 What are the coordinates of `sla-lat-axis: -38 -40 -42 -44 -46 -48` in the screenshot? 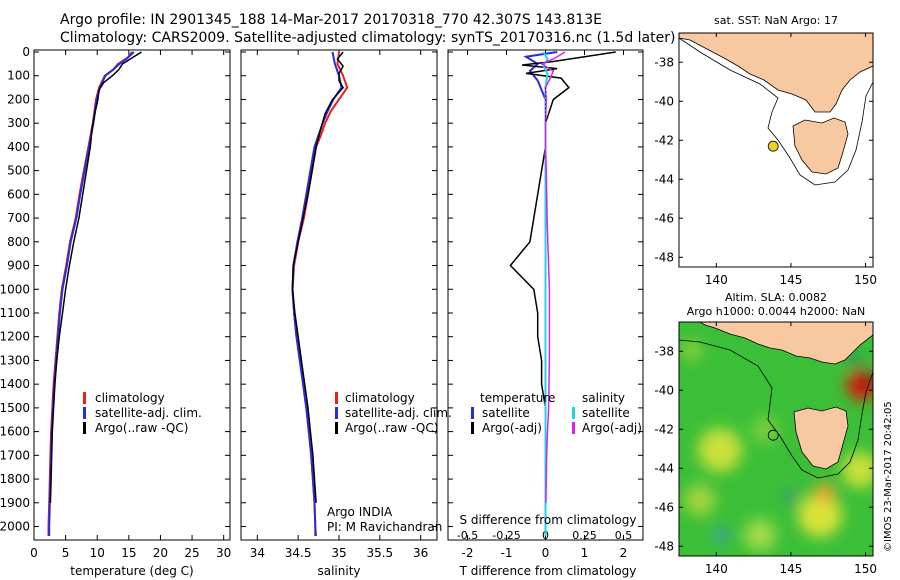 It's located at (763, 448).